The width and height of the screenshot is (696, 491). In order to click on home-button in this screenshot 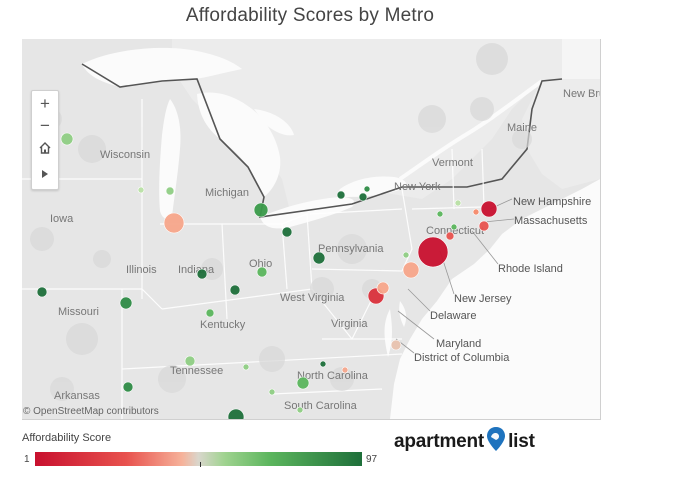, I will do `click(45, 148)`.